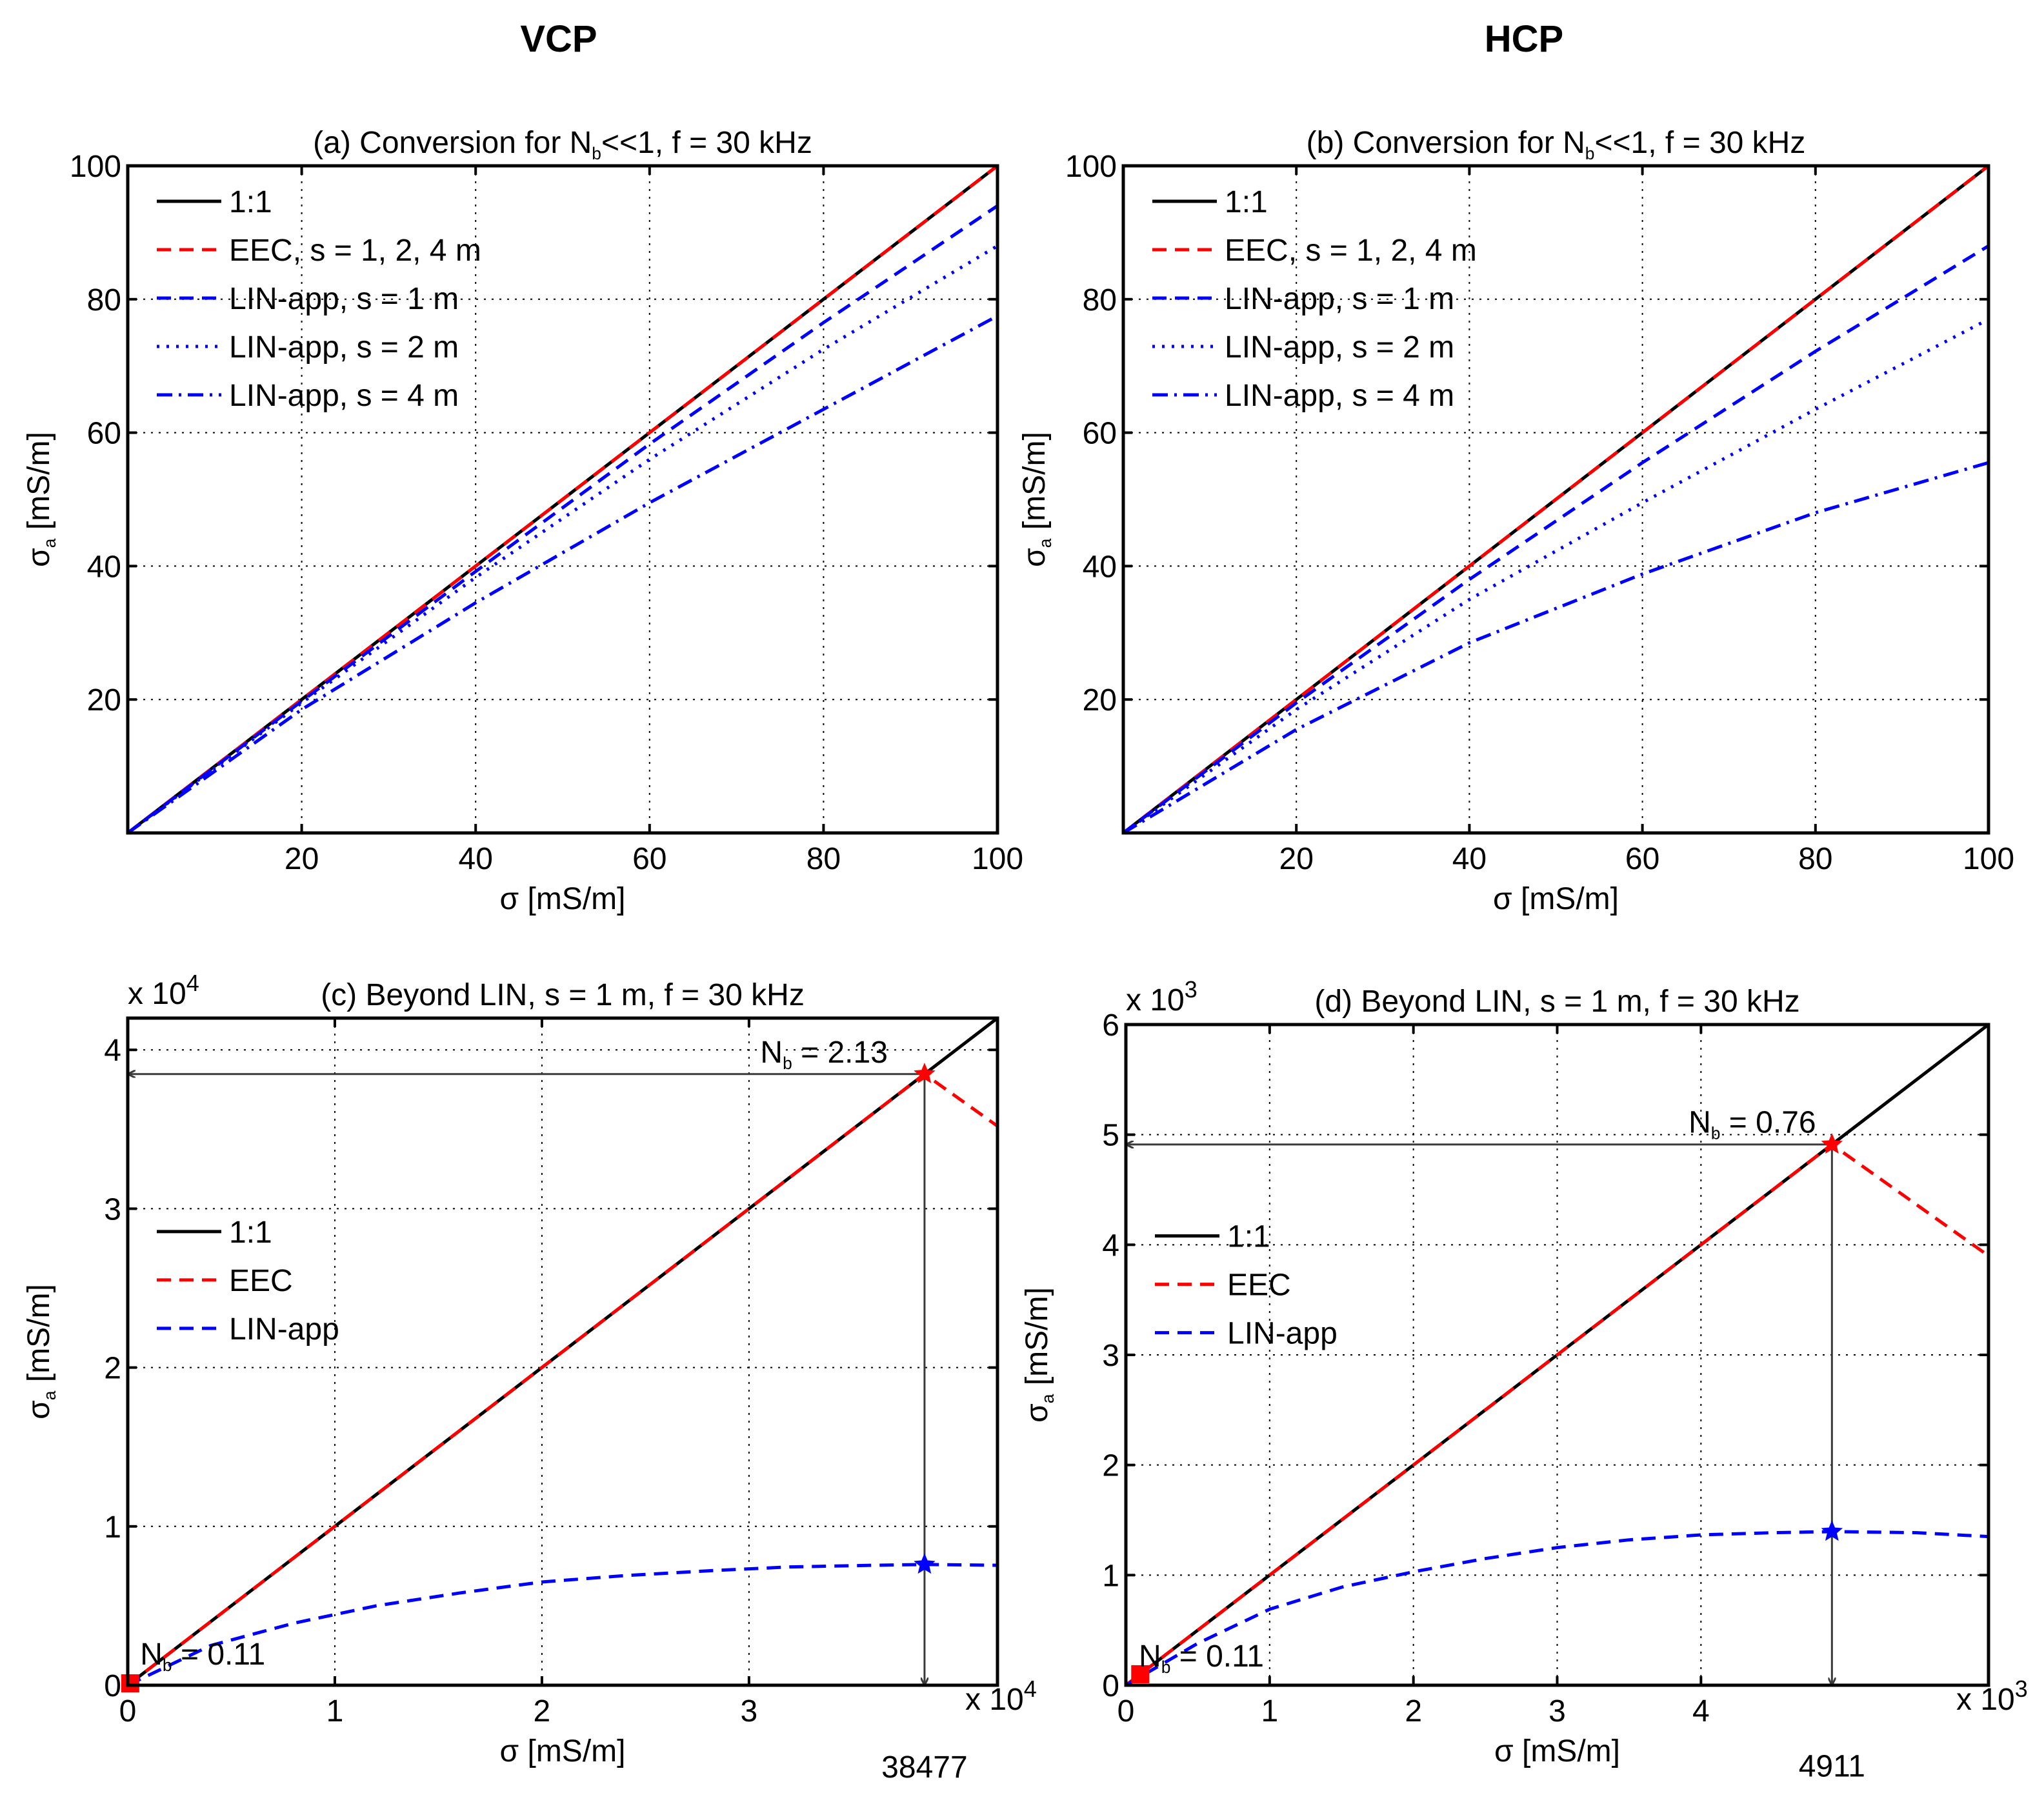  I want to click on y-exponent-base: x 10, so click(1155, 1000).